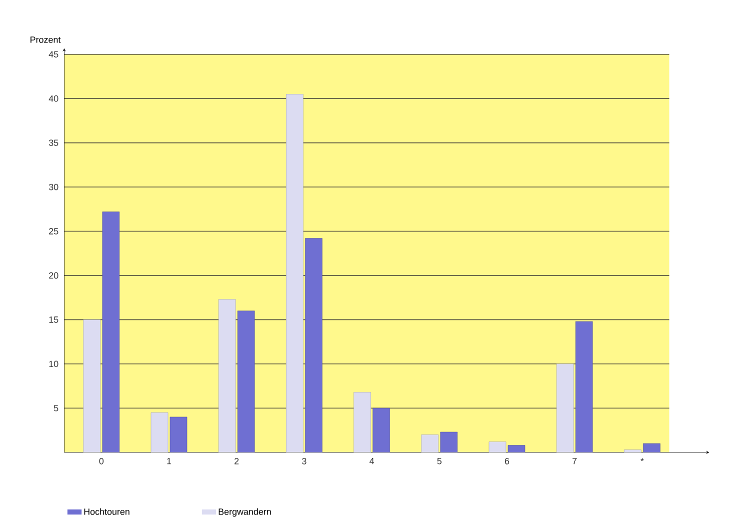  Describe the element at coordinates (53, 98) in the screenshot. I see `y-tick-label: 40` at that location.